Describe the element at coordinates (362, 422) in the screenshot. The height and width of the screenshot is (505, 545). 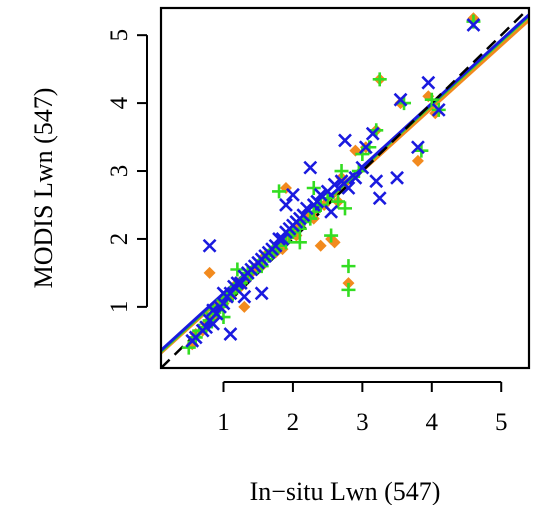
I see `x-tick-label: 3` at that location.